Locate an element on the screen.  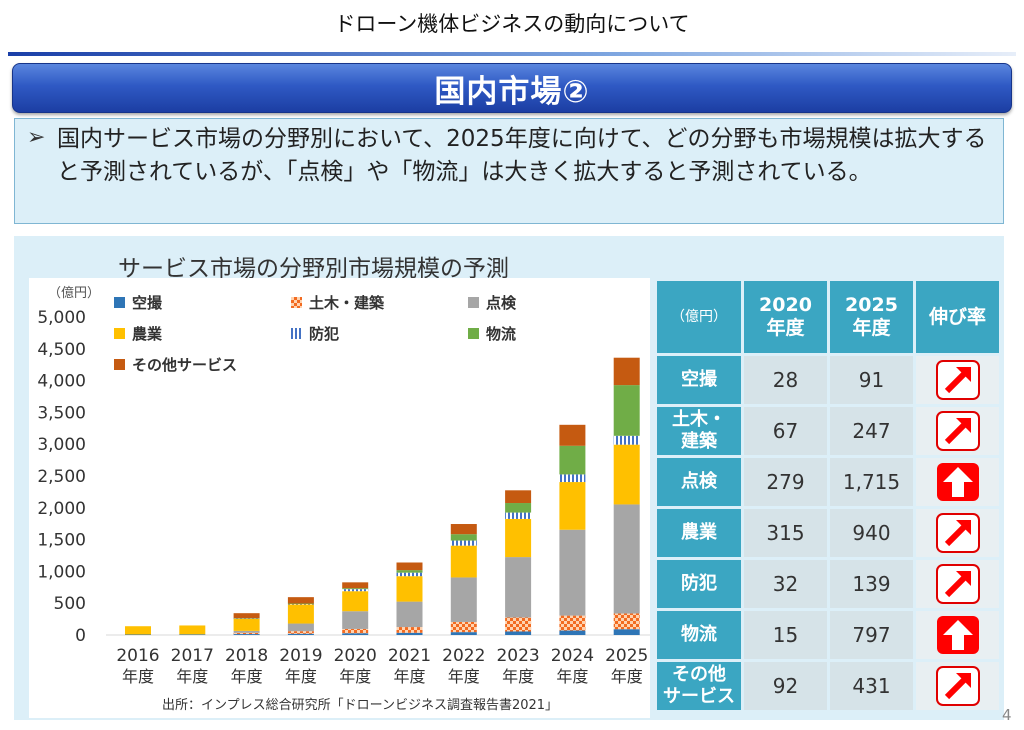
banner-title: 国内市場② is located at coordinates (512, 91).